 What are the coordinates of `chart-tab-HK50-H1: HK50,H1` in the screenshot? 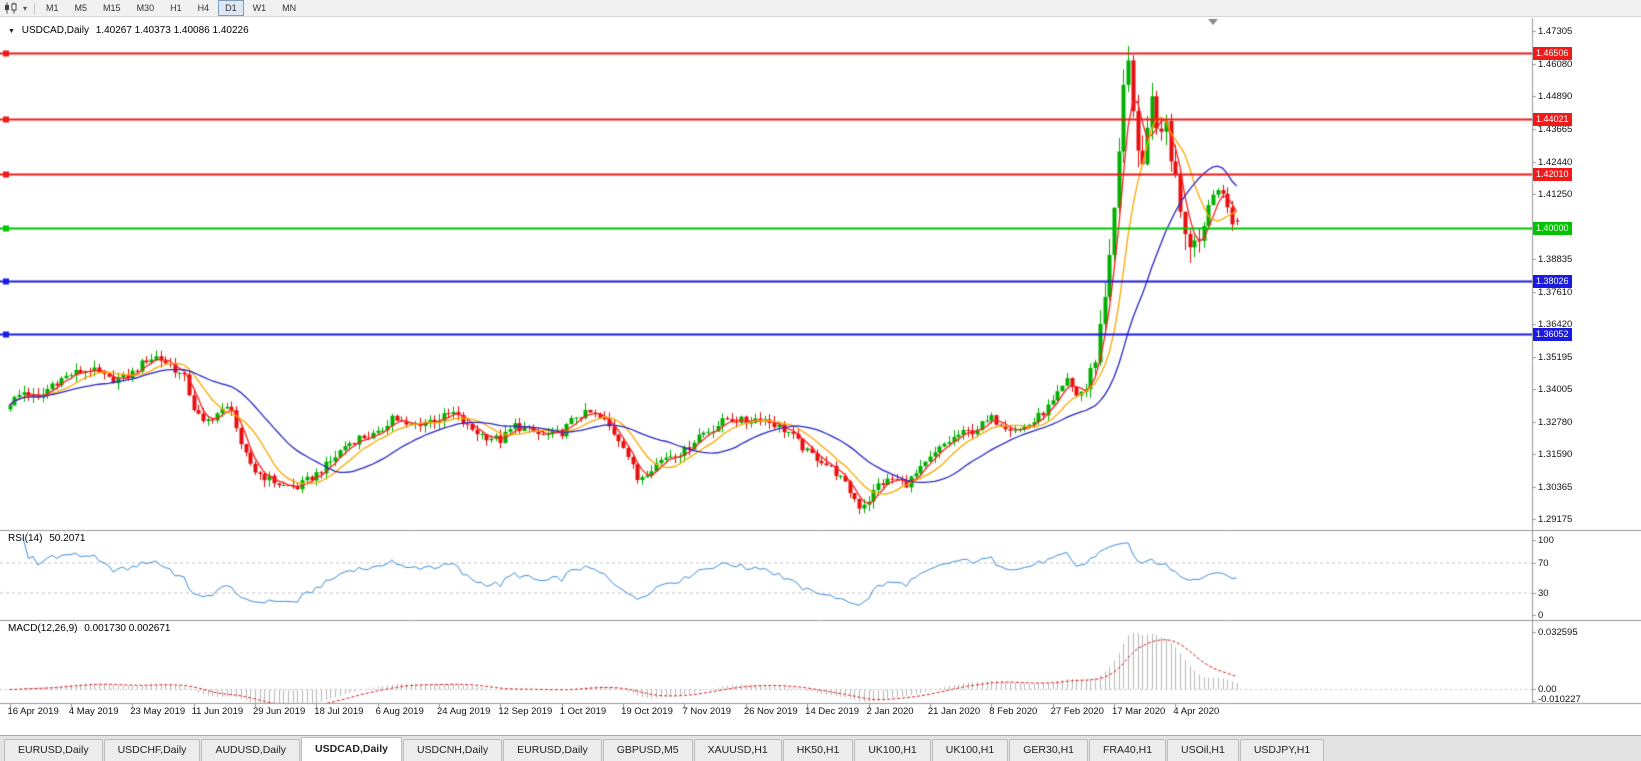 It's located at (818, 750).